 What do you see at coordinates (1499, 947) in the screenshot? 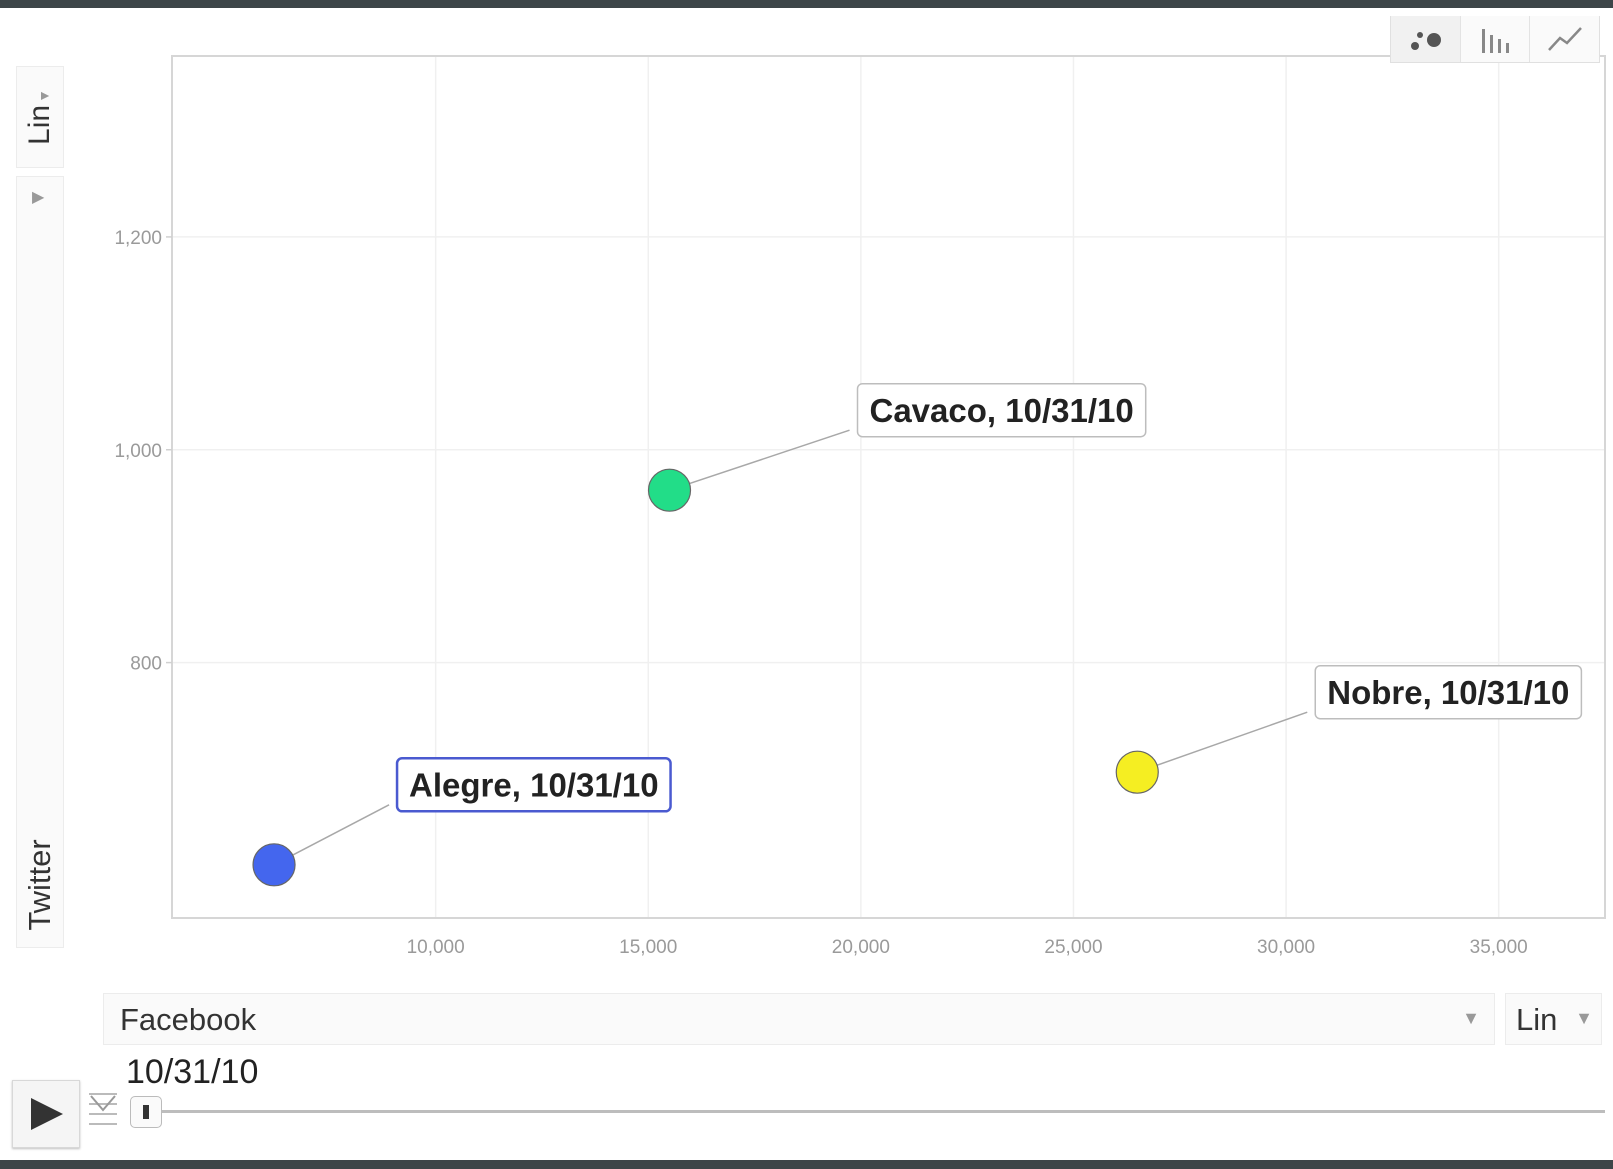
I see `x-tick-label: 35,000` at bounding box center [1499, 947].